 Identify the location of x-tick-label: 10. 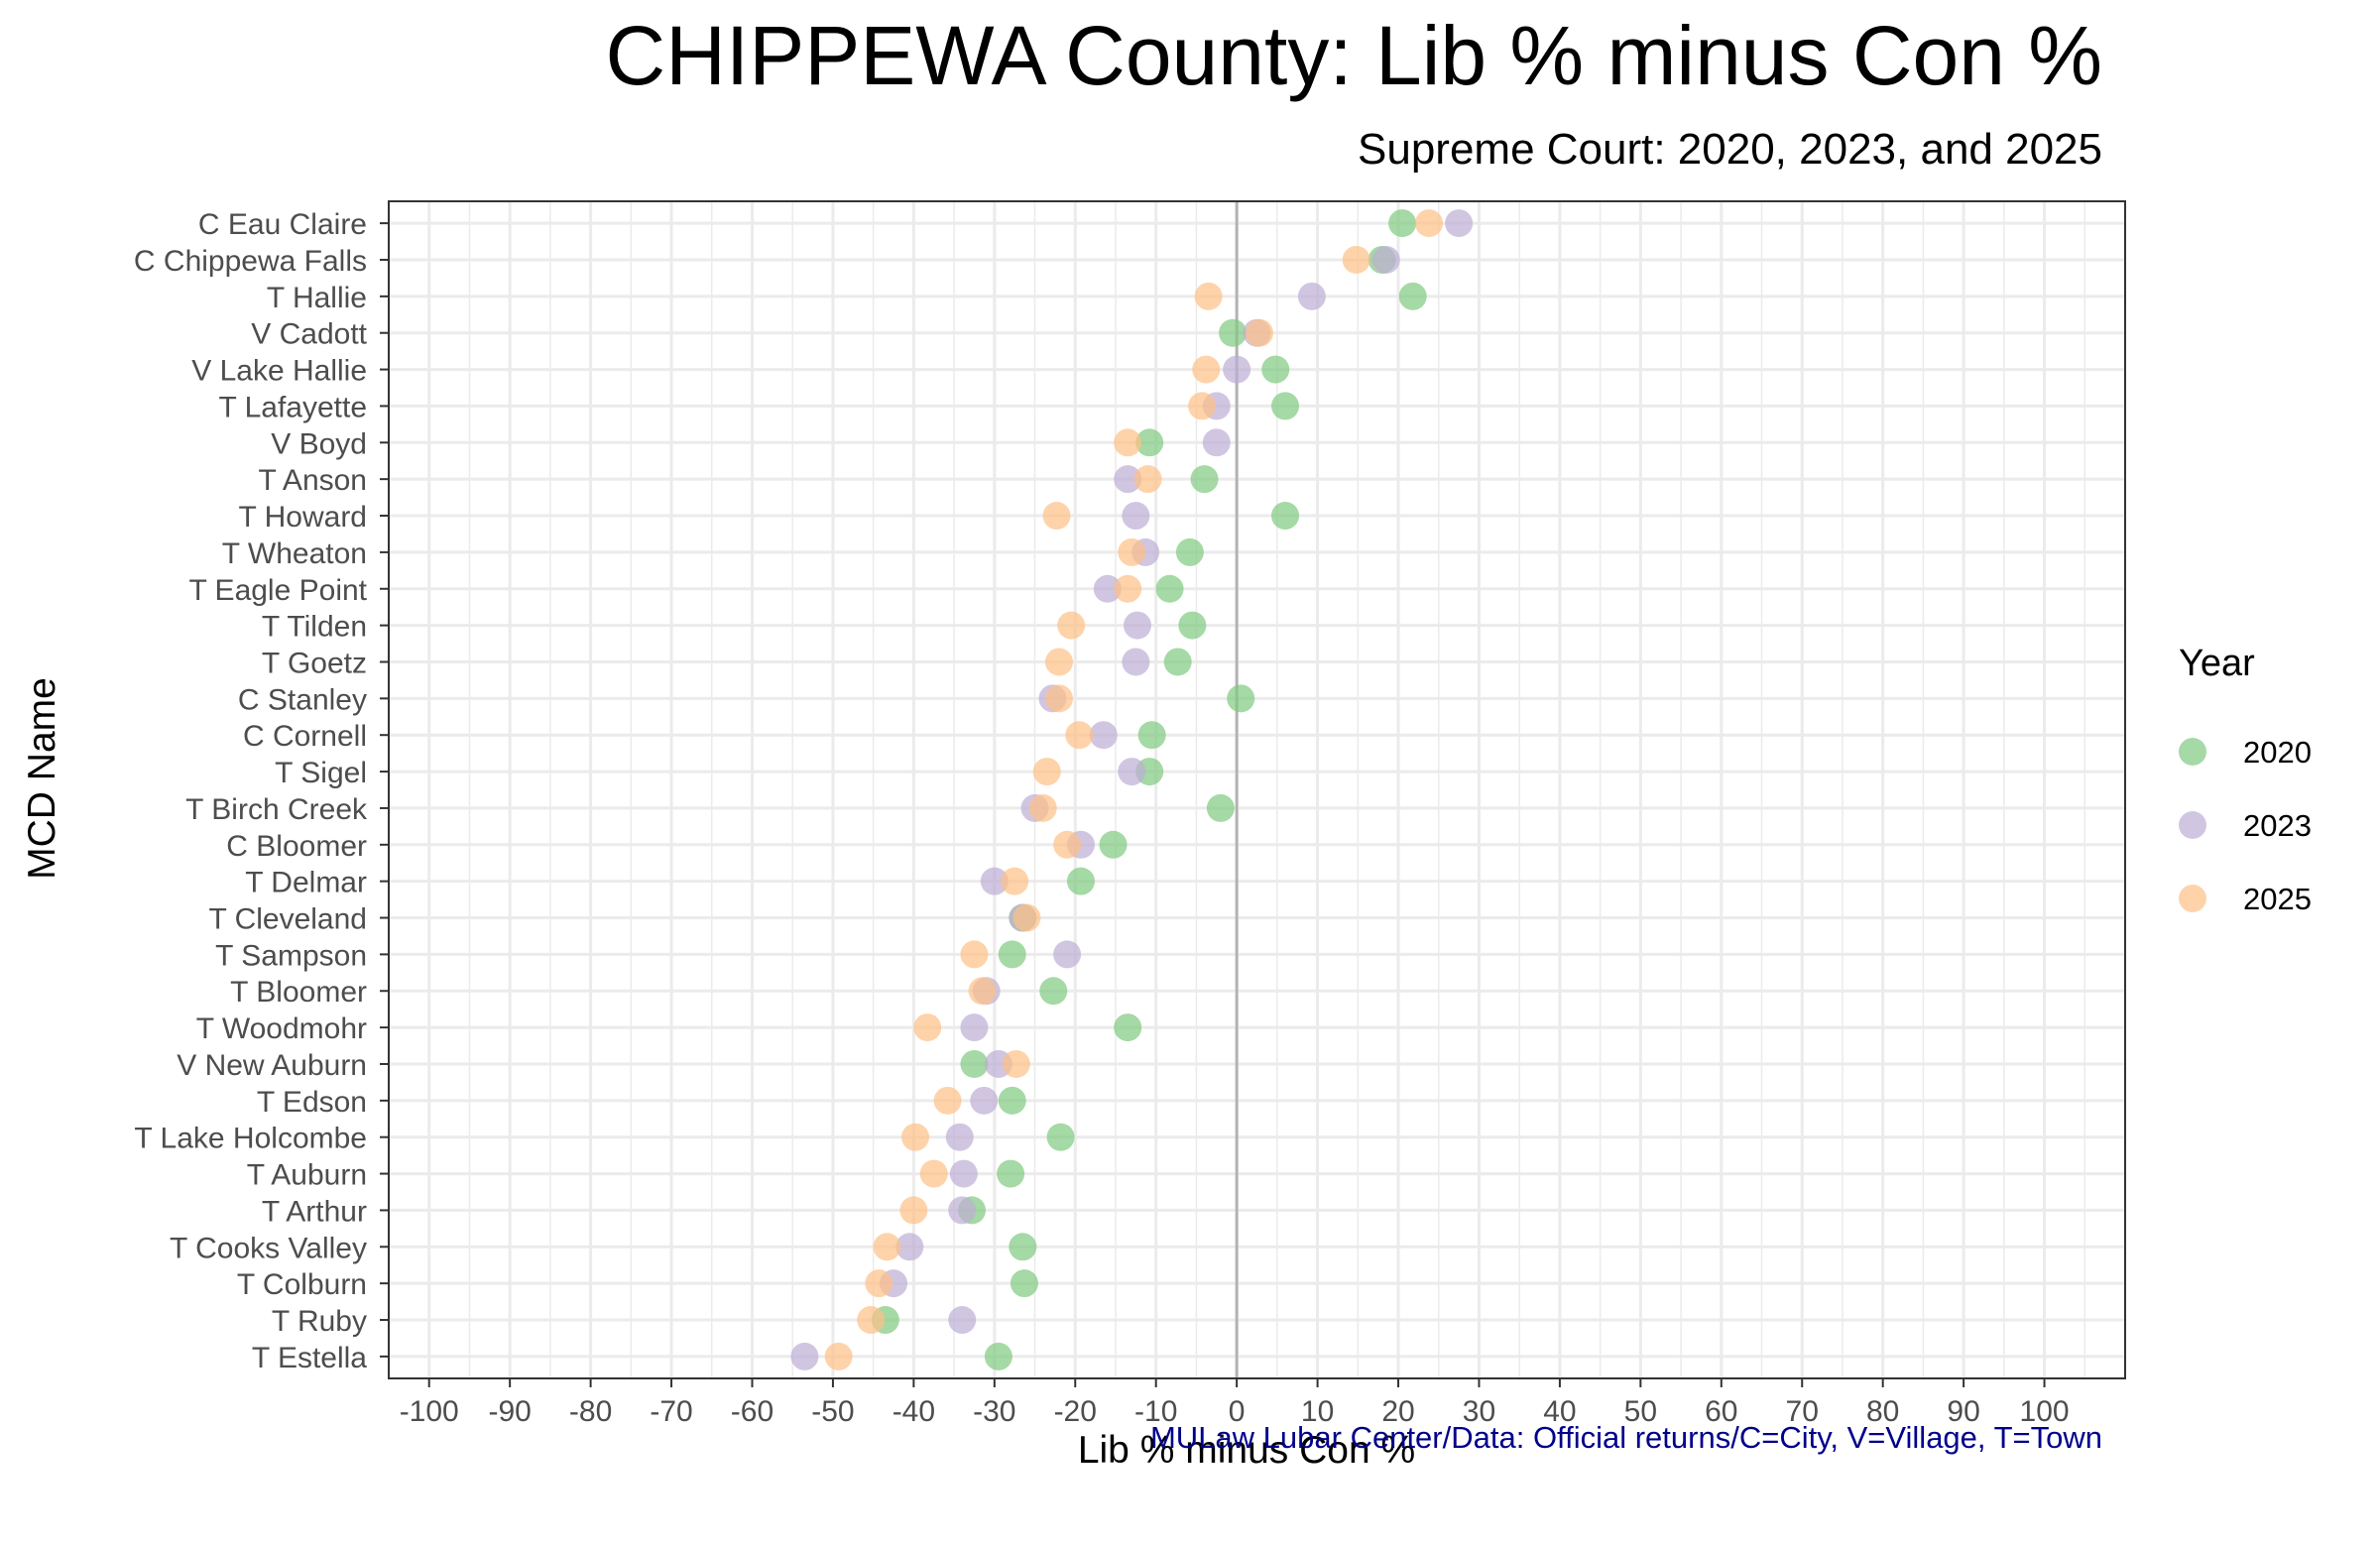
(1317, 1411).